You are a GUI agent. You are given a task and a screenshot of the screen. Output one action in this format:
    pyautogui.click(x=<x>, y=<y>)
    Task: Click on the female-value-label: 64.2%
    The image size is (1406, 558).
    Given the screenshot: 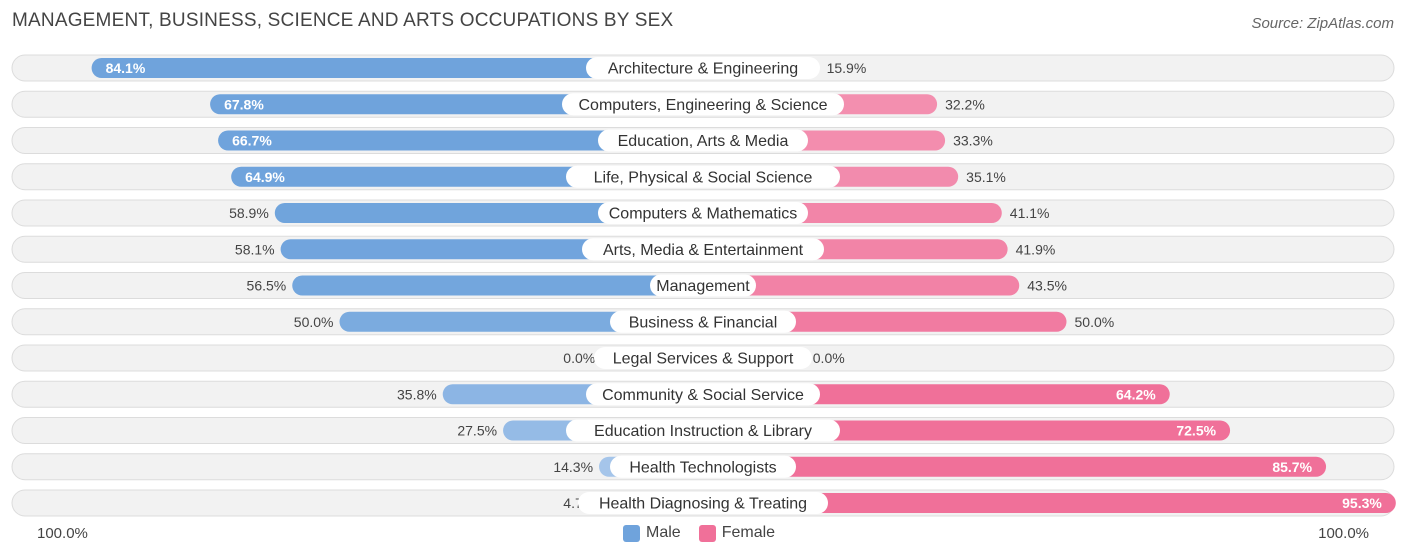 What is the action you would take?
    pyautogui.click(x=1136, y=394)
    